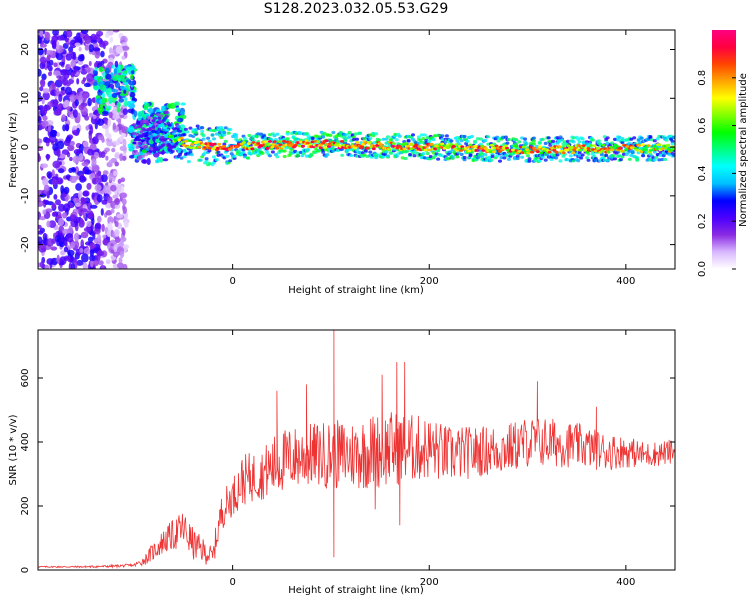  What do you see at coordinates (25, 377) in the screenshot?
I see `y-tick-label: 600` at bounding box center [25, 377].